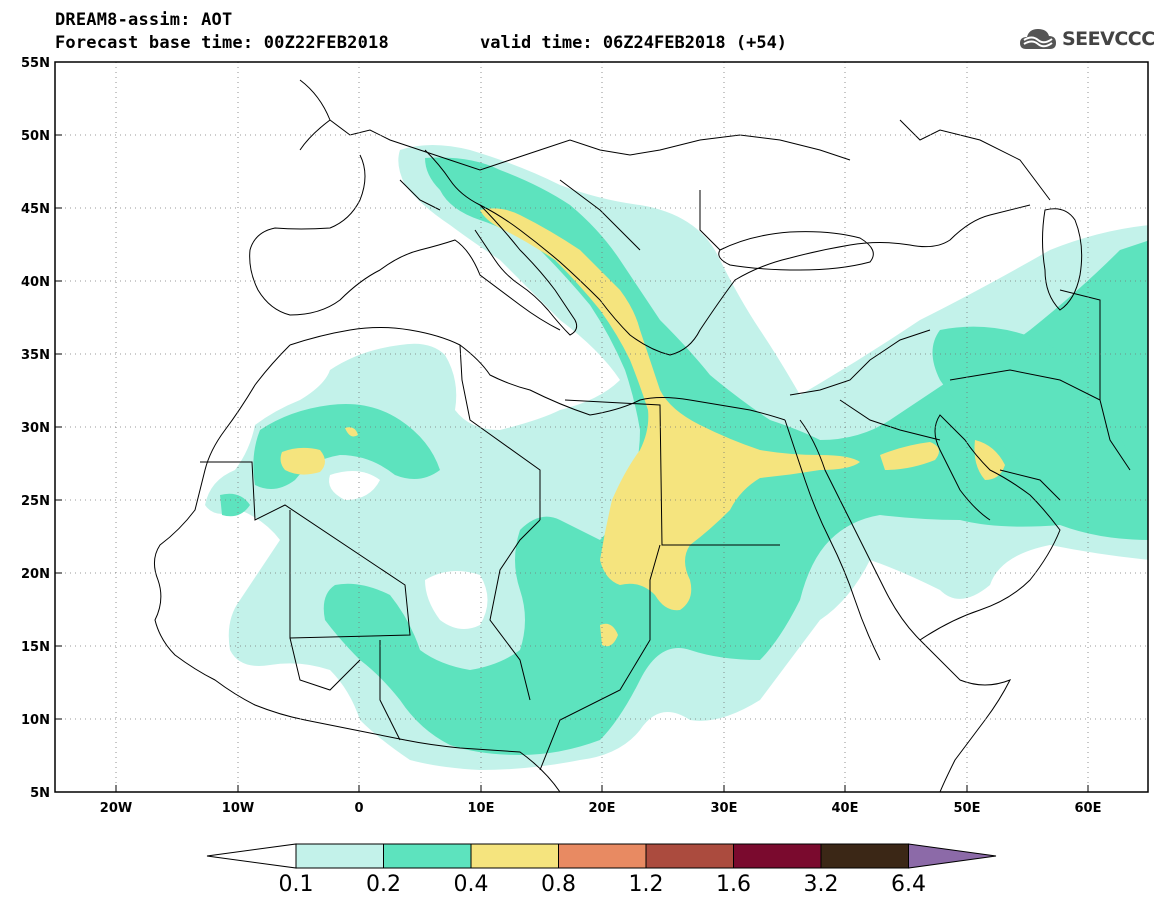  I want to click on lat-label-10n: 10N, so click(35, 720).